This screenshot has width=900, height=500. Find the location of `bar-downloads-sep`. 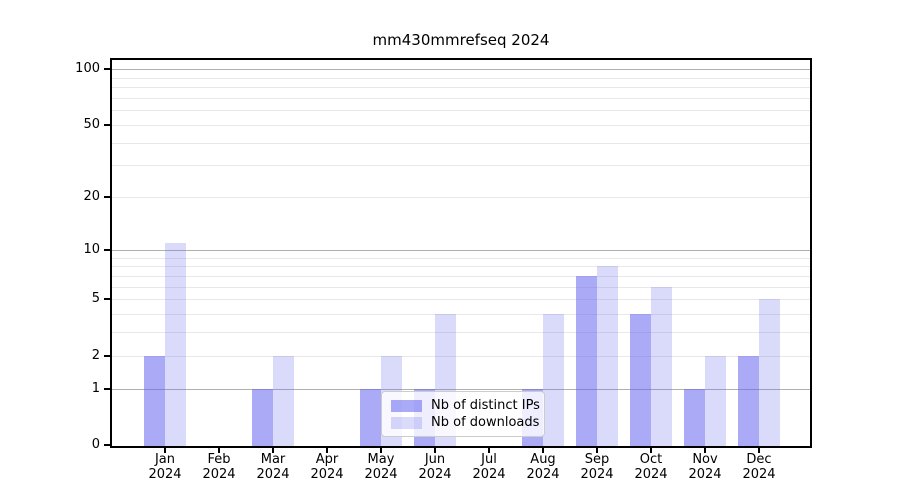

bar-downloads-sep is located at coordinates (607, 356).